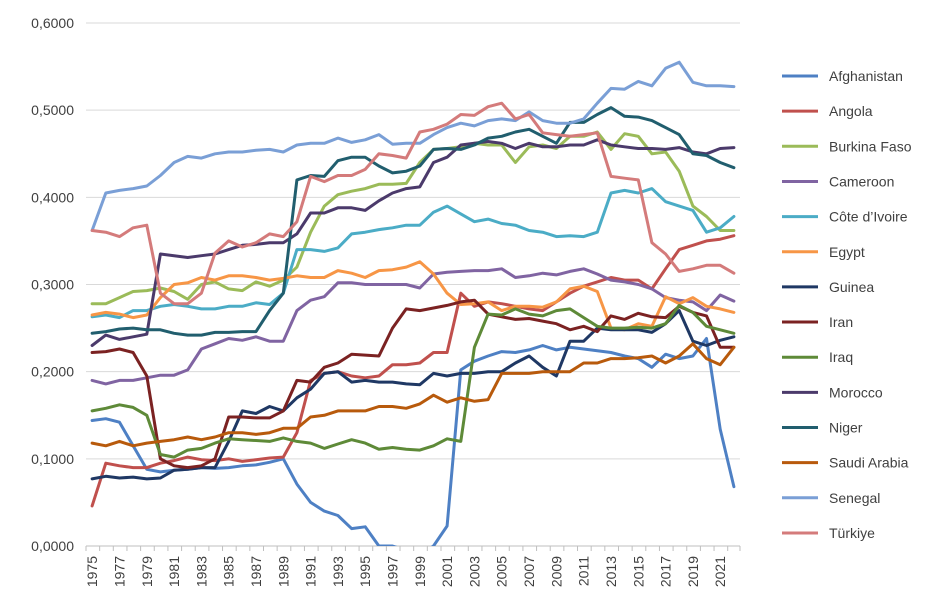 The image size is (938, 611). I want to click on y-tick-label: 0,2000, so click(52, 372).